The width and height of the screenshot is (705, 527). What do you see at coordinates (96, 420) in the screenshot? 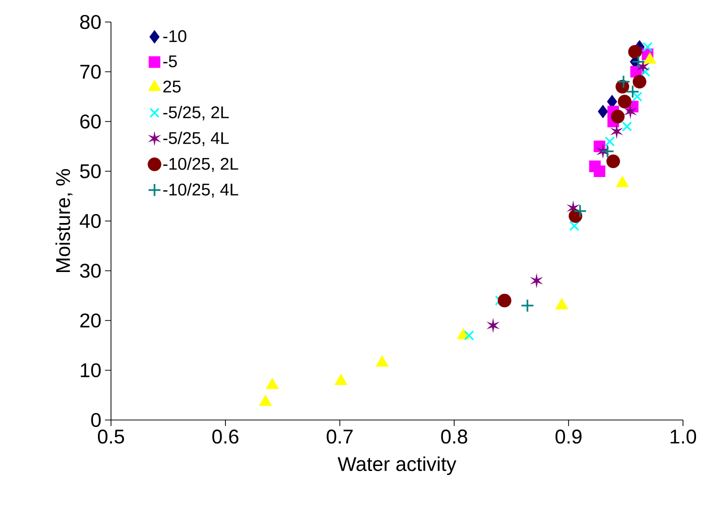
I see `y-tick-label: 0` at bounding box center [96, 420].